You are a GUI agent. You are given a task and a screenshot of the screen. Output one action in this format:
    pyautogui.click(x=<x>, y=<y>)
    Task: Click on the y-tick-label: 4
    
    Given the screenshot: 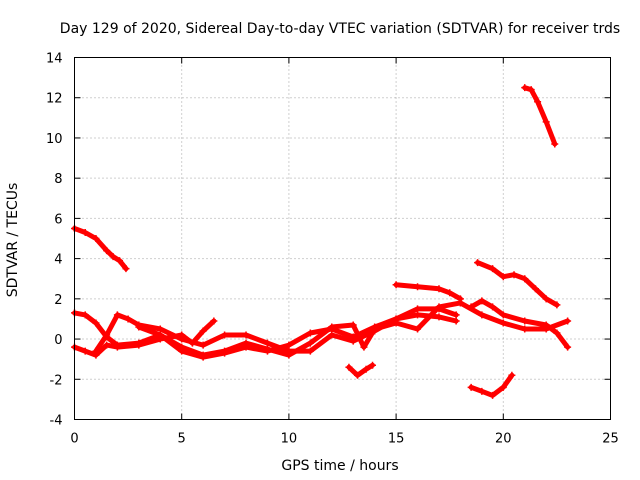 What is the action you would take?
    pyautogui.click(x=58, y=260)
    